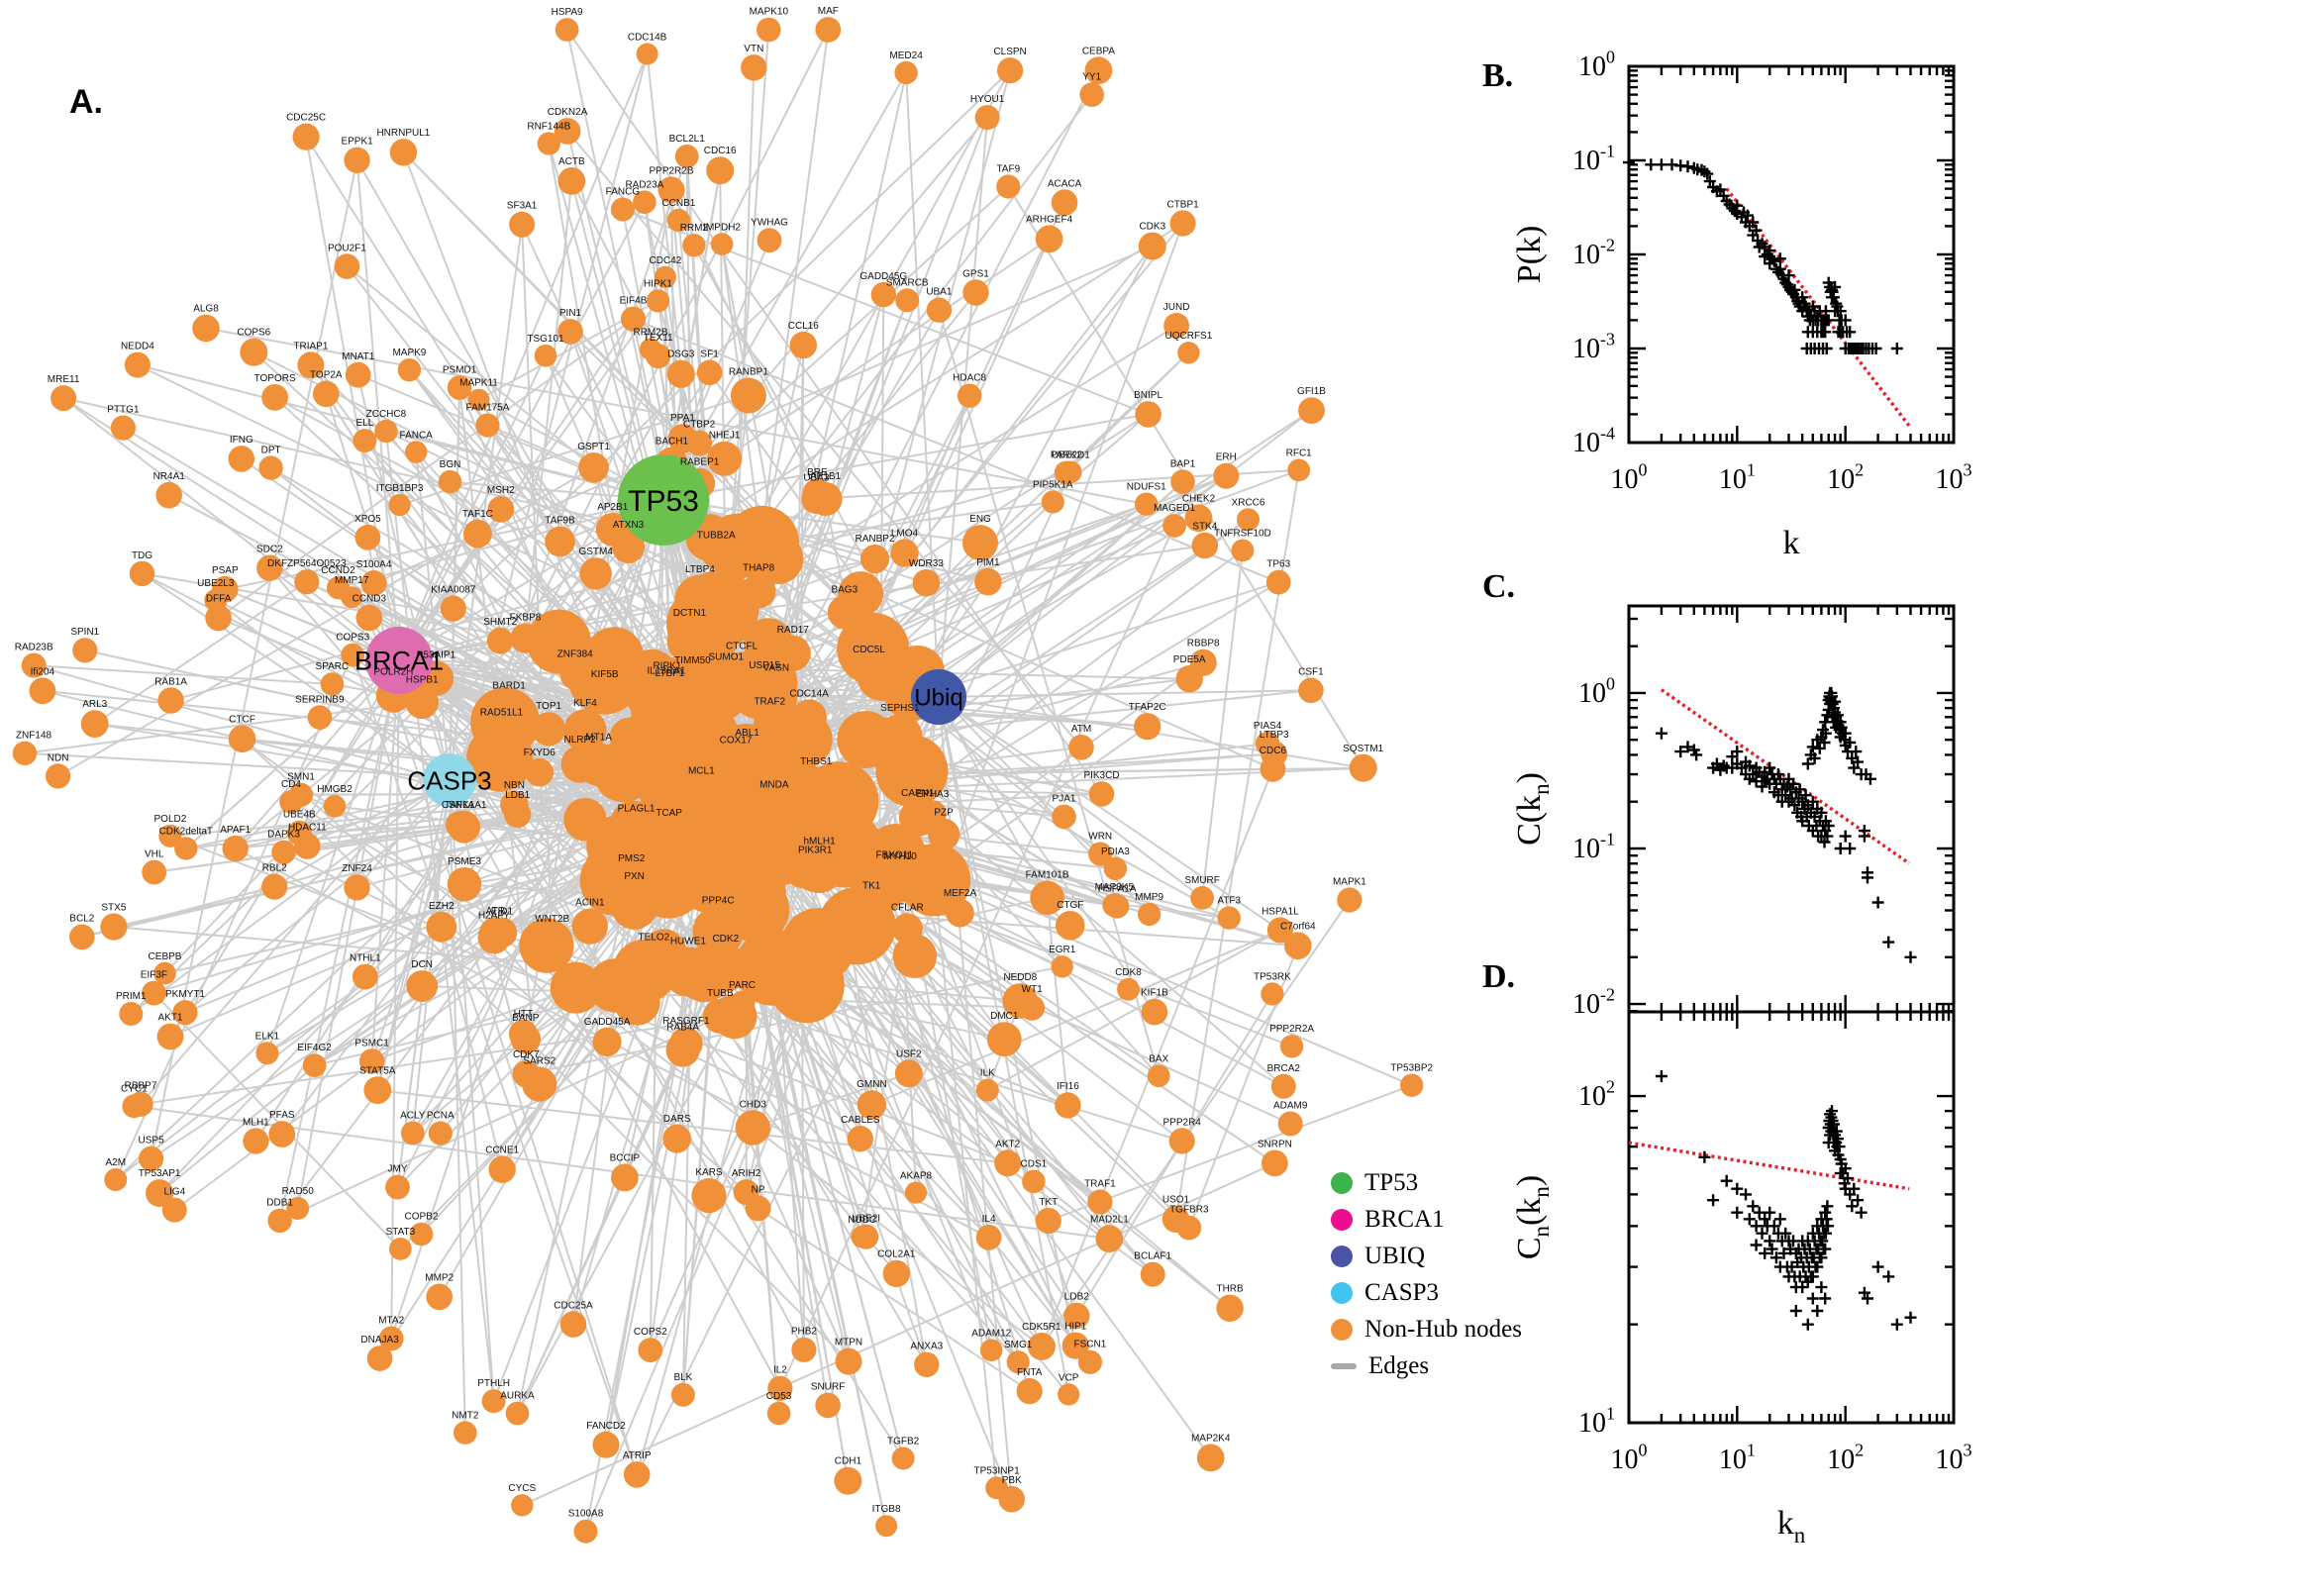  What do you see at coordinates (682, 1377) in the screenshot?
I see `network-node-label: BLK` at bounding box center [682, 1377].